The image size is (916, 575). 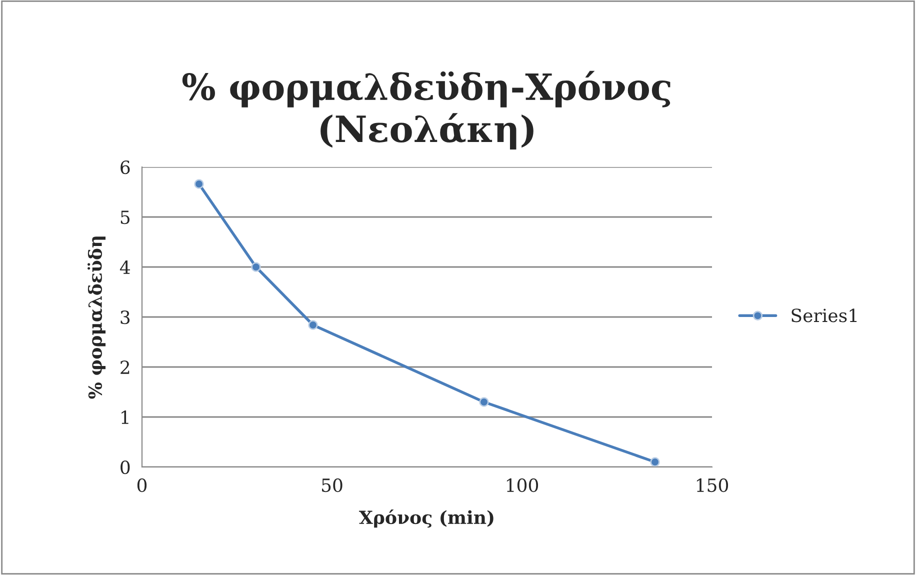 I want to click on x-tick-label: 0, so click(x=142, y=485).